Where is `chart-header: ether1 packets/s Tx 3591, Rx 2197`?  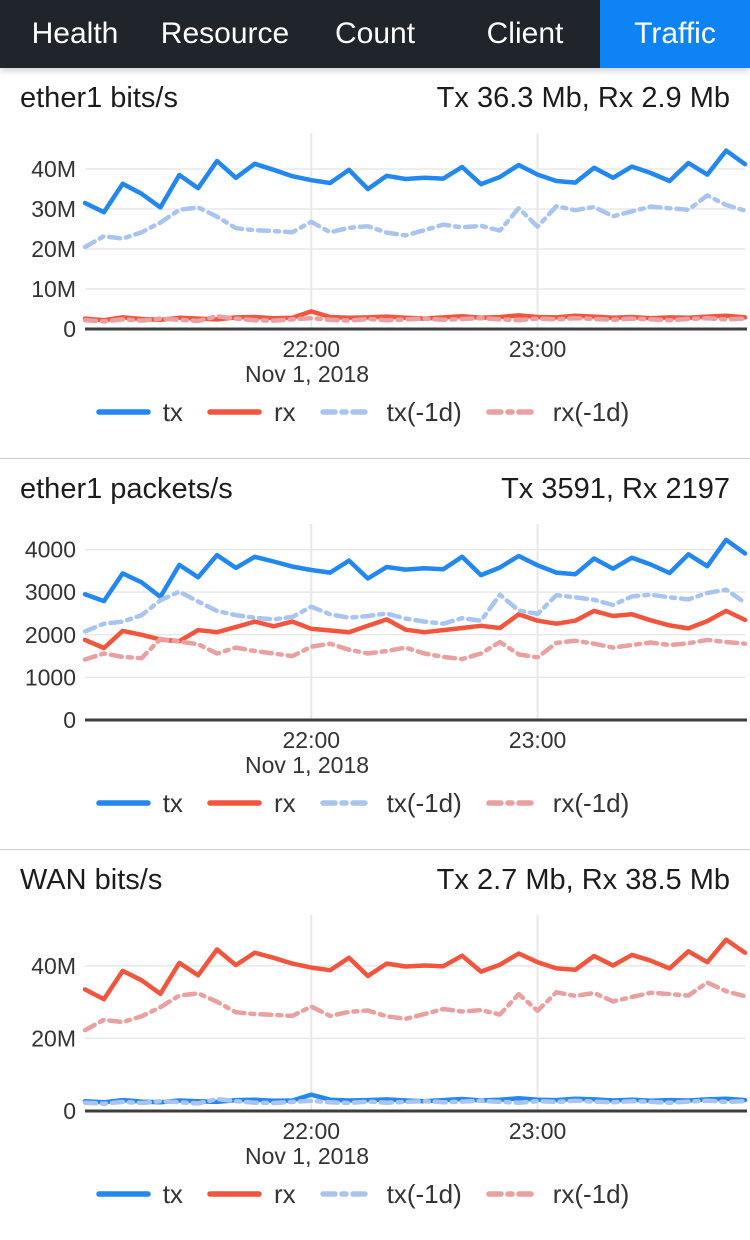 chart-header: ether1 packets/s Tx 3591, Rx 2197 is located at coordinates (375, 491).